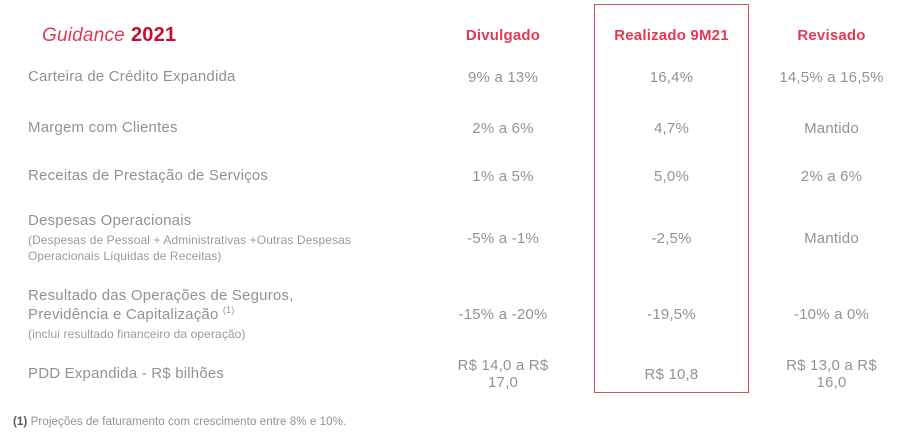 This screenshot has height=441, width=911. What do you see at coordinates (503, 77) in the screenshot?
I see `cell-divulgado: 9% a 13%` at bounding box center [503, 77].